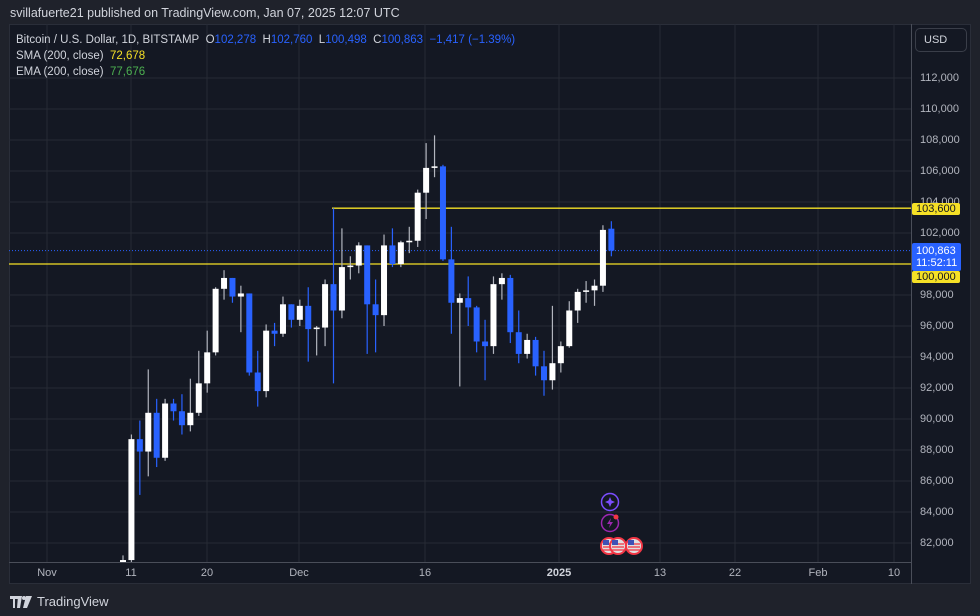  What do you see at coordinates (937, 263) in the screenshot?
I see `bar-countdown: 11:52:11` at bounding box center [937, 263].